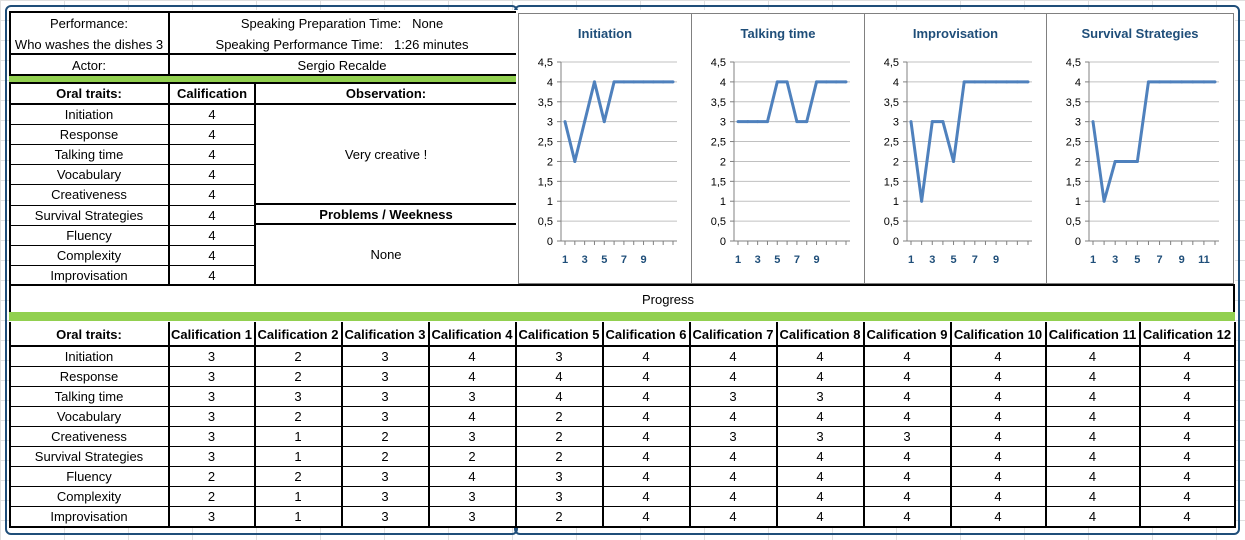 Image resolution: width=1245 pixels, height=540 pixels. I want to click on y-tick-label: 4,5, so click(545, 63).